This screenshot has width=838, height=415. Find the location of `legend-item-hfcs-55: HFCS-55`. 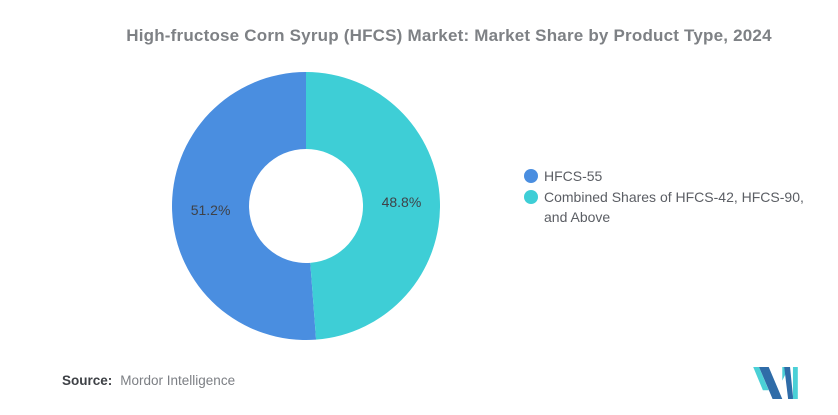

legend-item-hfcs-55: HFCS-55 is located at coordinates (670, 176).